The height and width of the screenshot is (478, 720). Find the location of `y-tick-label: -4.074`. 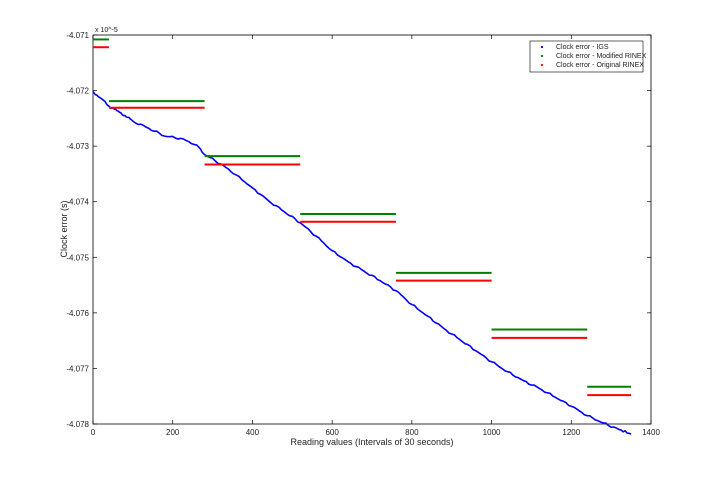

y-tick-label: -4.074 is located at coordinates (77, 202).